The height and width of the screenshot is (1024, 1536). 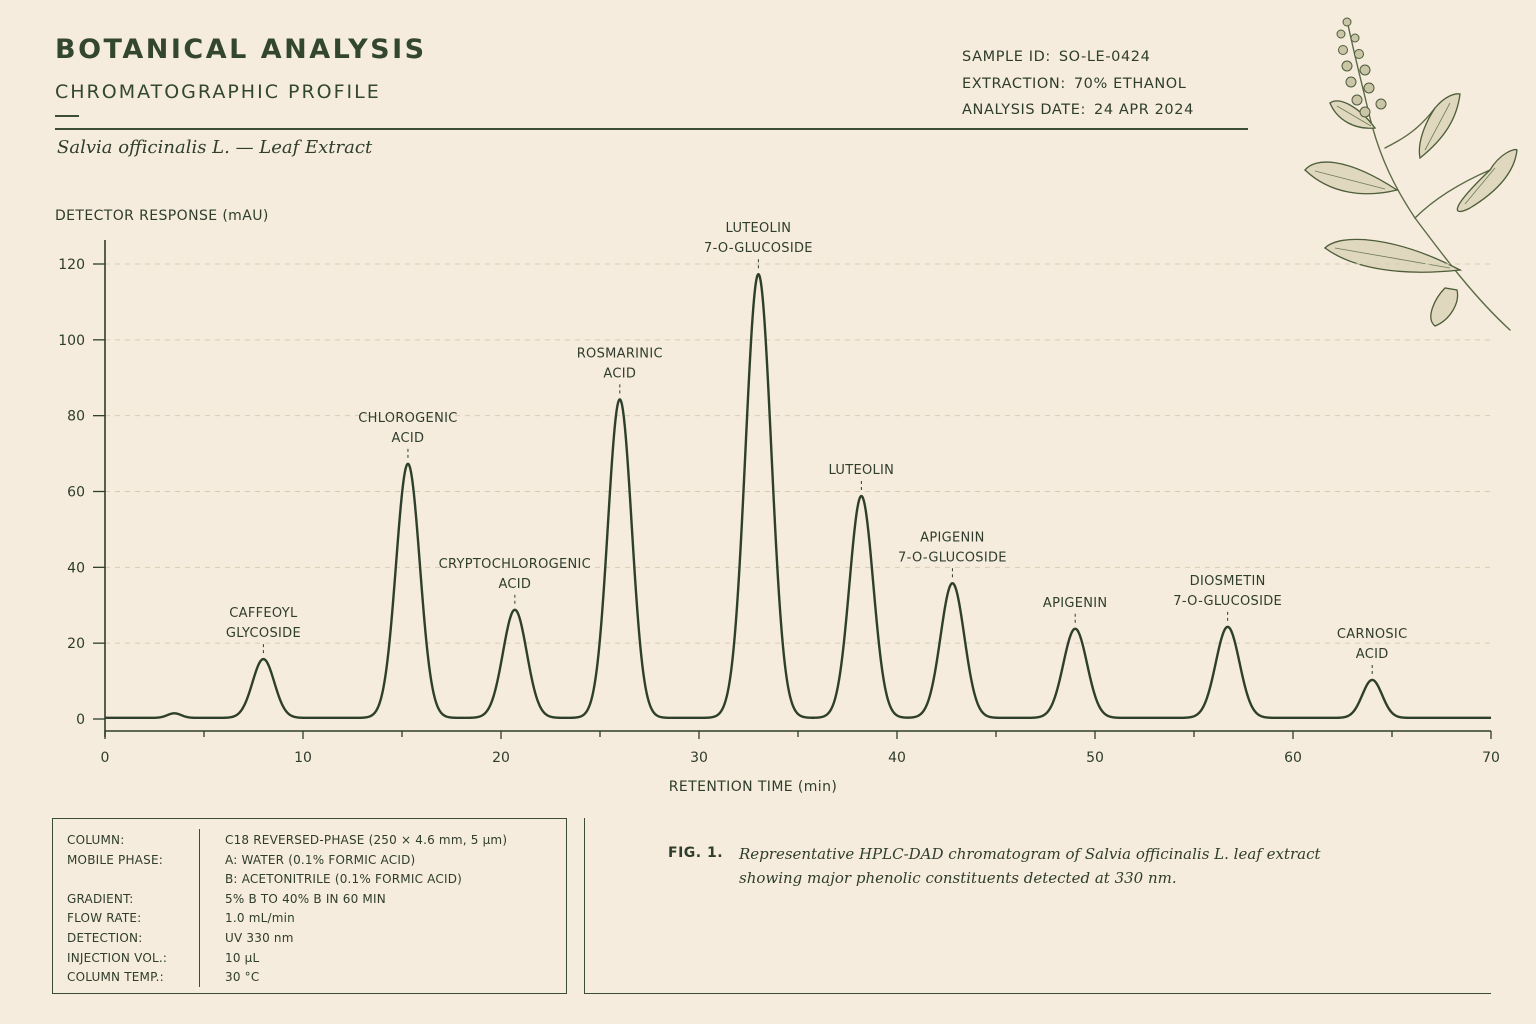 What do you see at coordinates (76, 644) in the screenshot?
I see `y-tick-label-20: 20` at bounding box center [76, 644].